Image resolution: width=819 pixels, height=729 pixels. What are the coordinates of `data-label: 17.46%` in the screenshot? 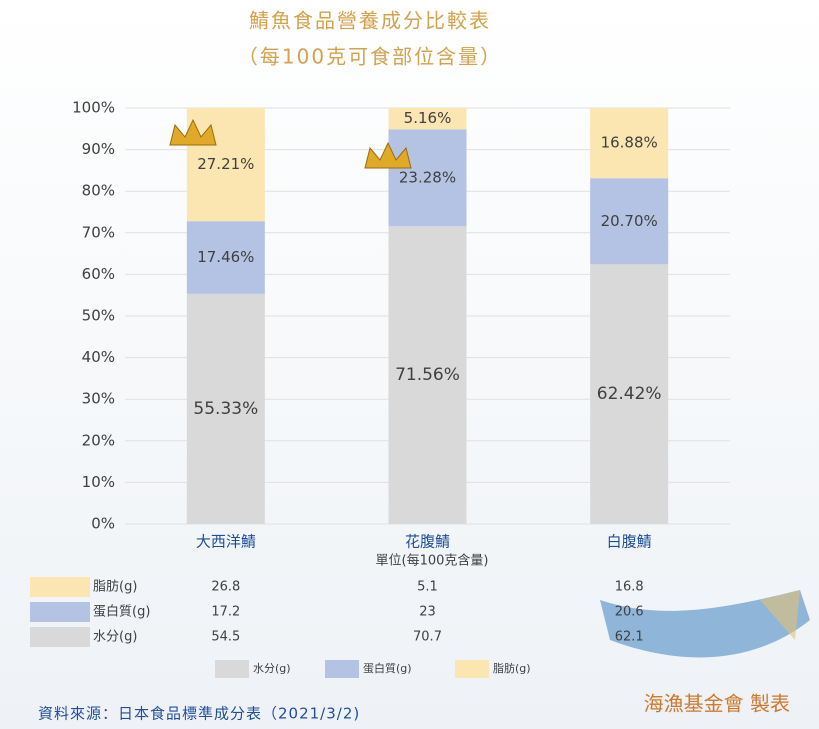 It's located at (225, 257).